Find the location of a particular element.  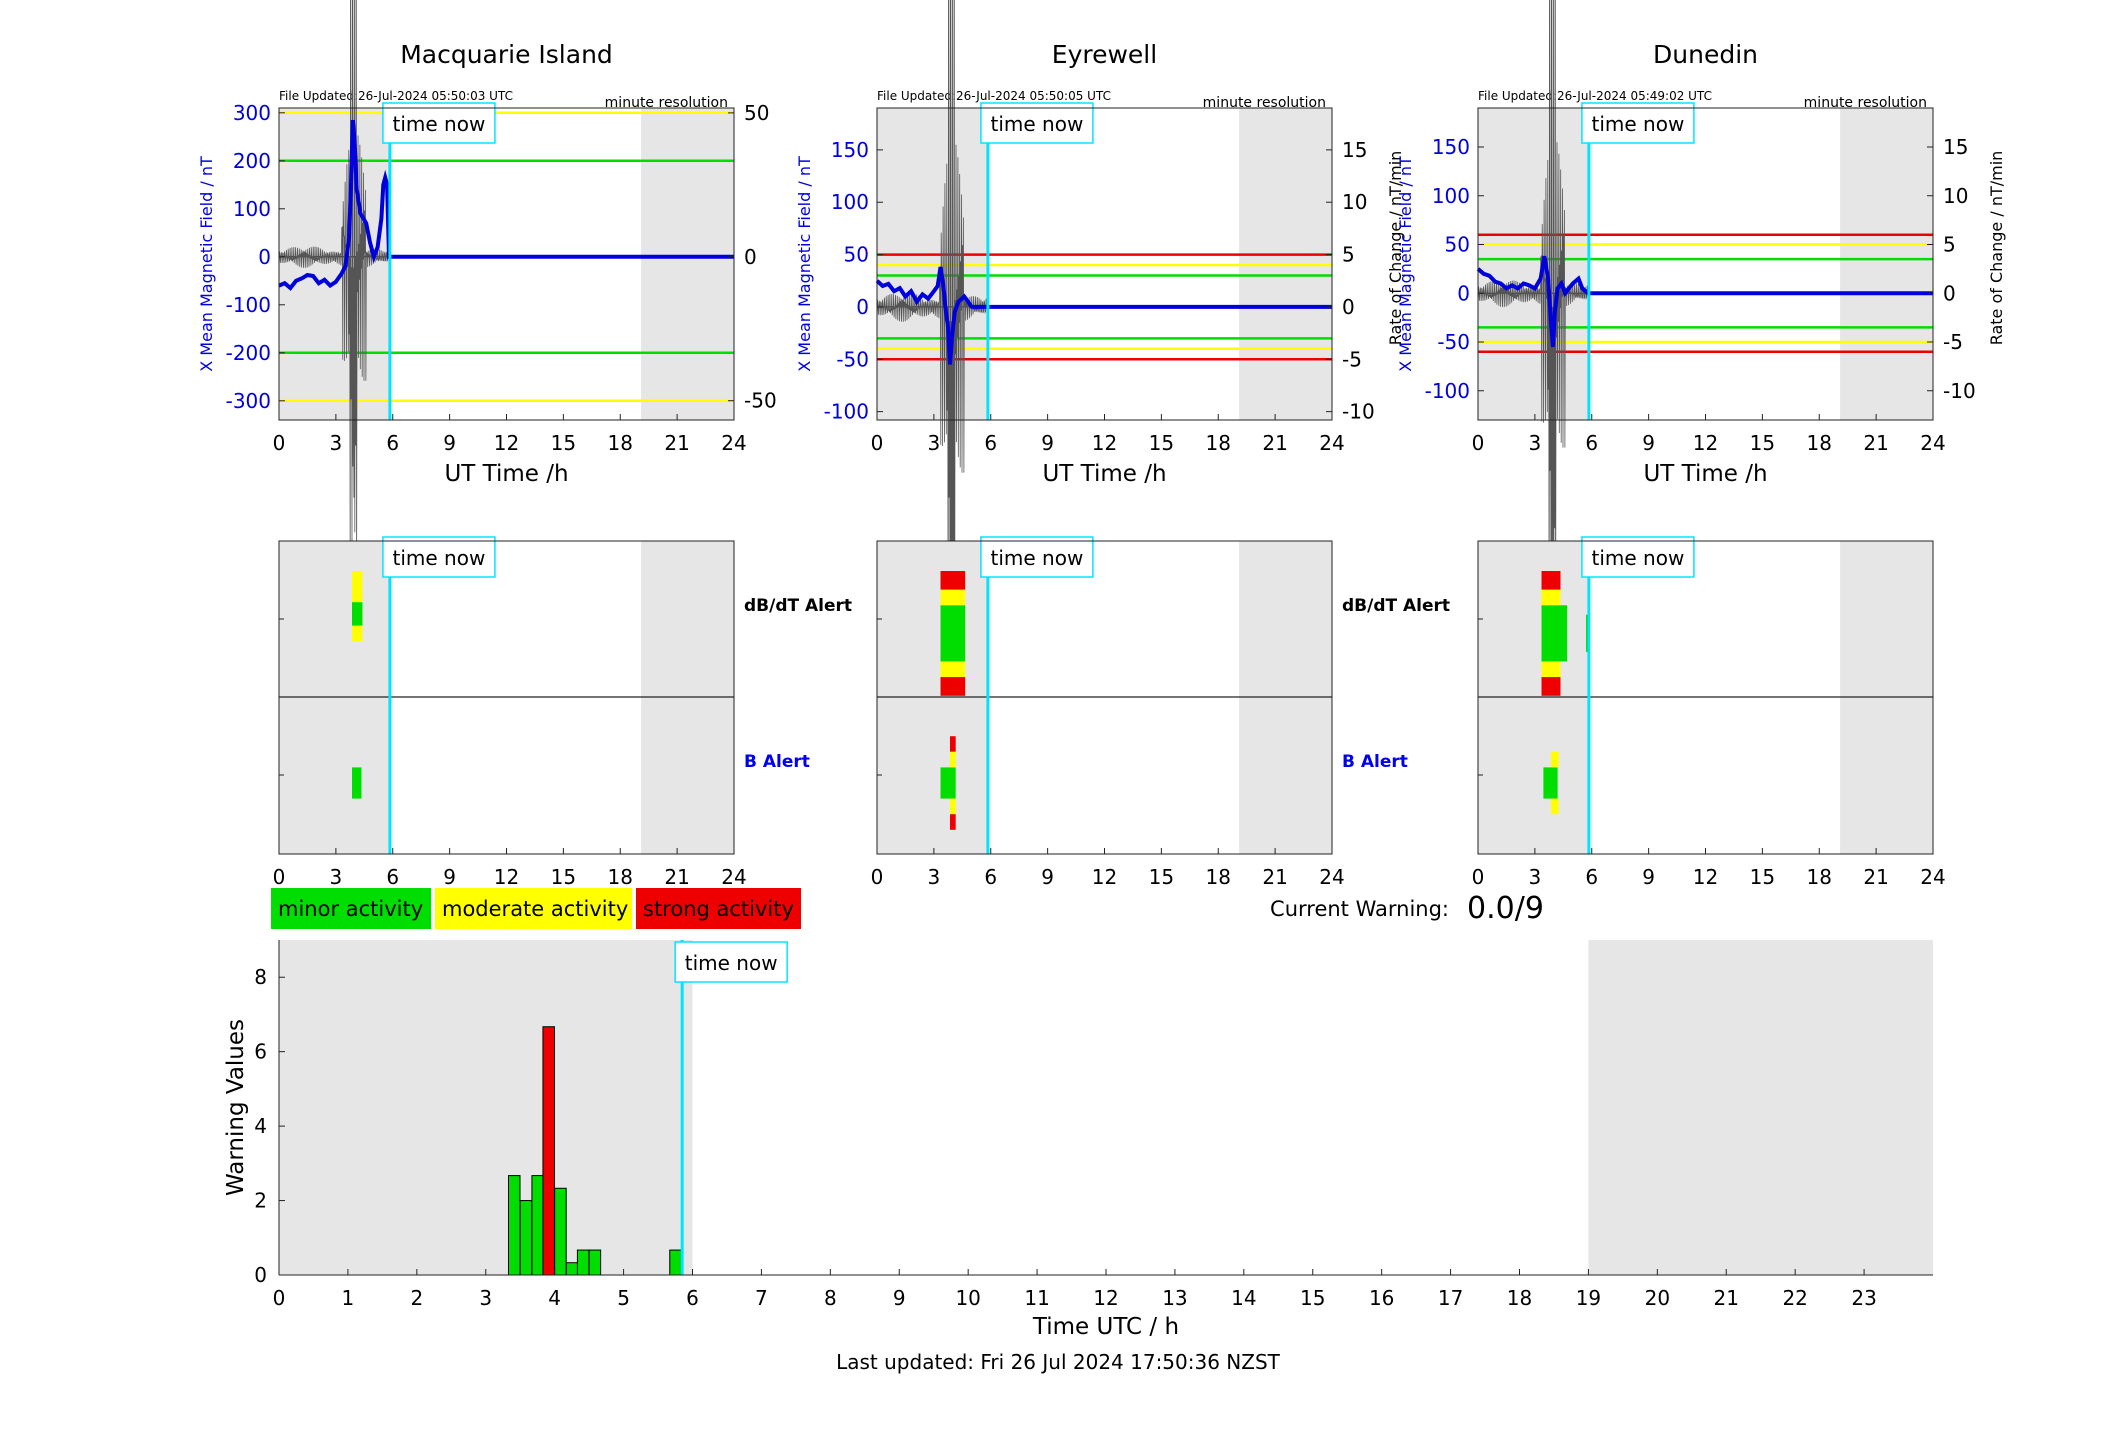

chart-x-tick-label: 17 is located at coordinates (1450, 1298).